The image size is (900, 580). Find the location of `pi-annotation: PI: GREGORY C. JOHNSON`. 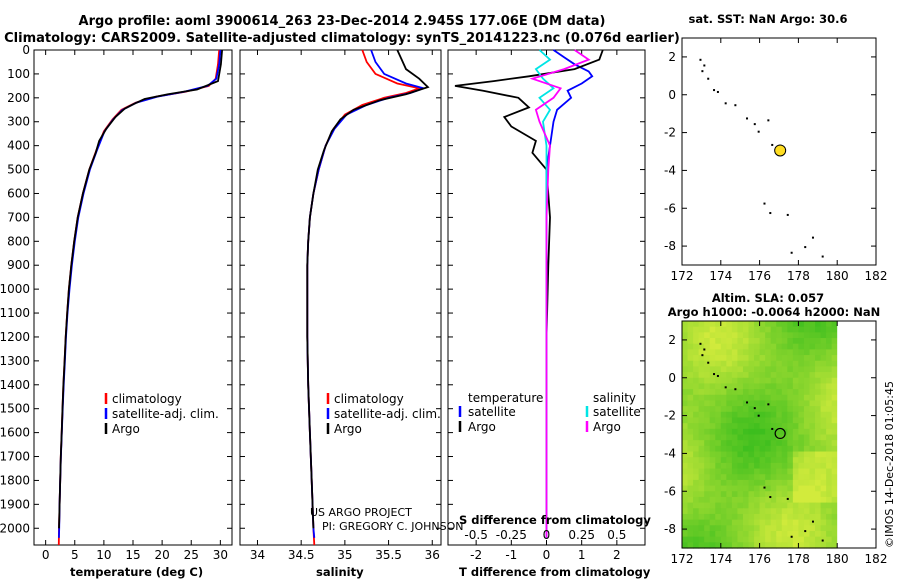

pi-annotation: PI: GREGORY C. JOHNSON is located at coordinates (392, 526).